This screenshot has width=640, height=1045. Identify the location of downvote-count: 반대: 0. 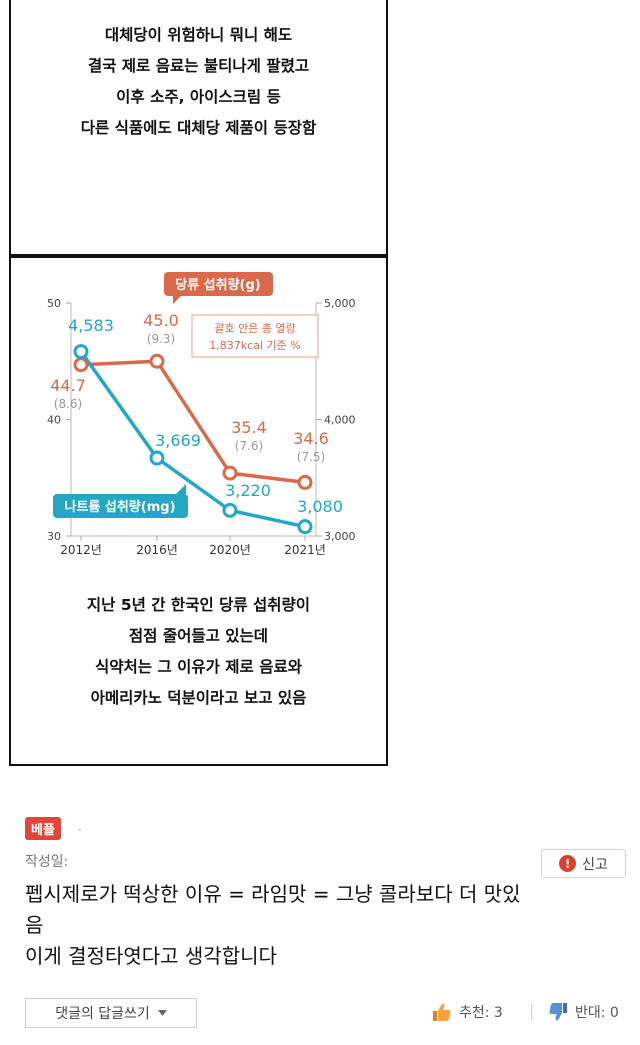
(597, 1013).